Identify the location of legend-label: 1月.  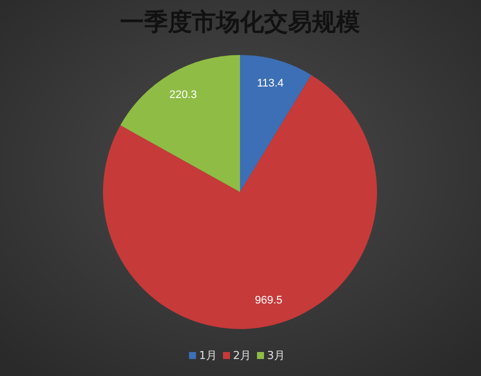
(208, 355).